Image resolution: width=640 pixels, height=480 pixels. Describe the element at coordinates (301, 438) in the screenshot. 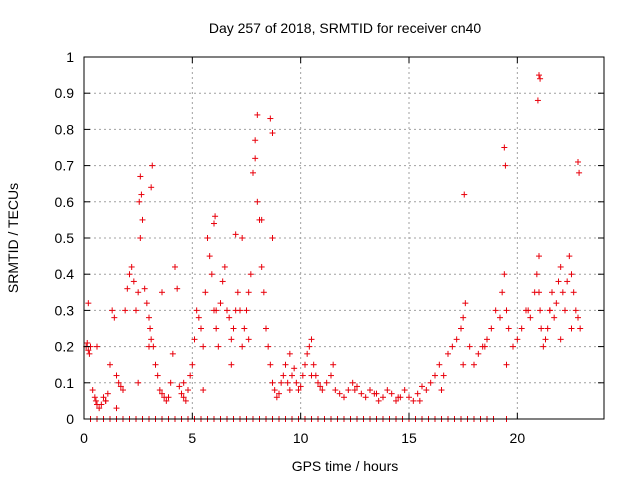

I see `x-tick-label: 10` at that location.